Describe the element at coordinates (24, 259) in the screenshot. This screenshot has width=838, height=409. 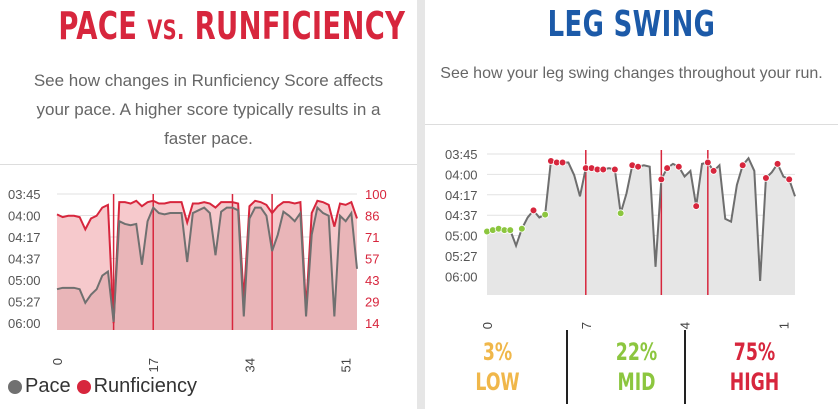
I see `y-tick-label-left: 04:37` at that location.